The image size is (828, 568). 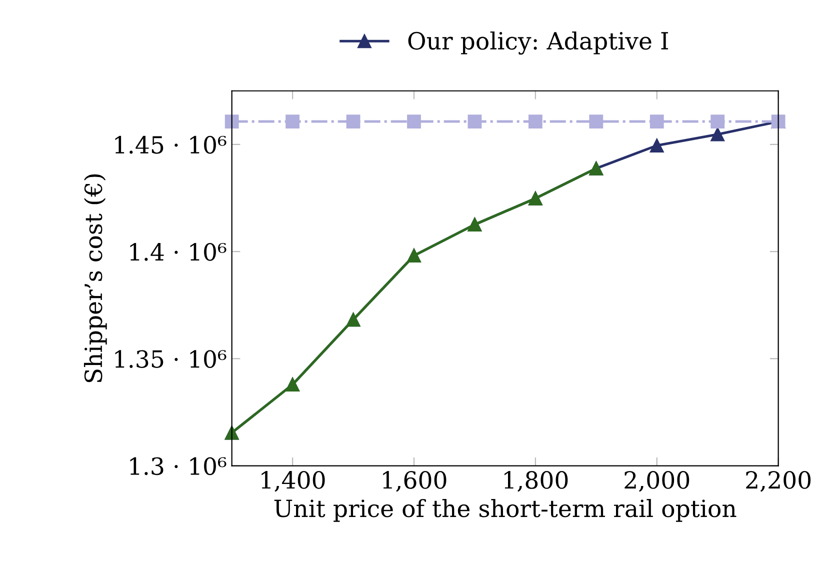 What do you see at coordinates (293, 481) in the screenshot?
I see `x-tick-label: 1,400` at bounding box center [293, 481].